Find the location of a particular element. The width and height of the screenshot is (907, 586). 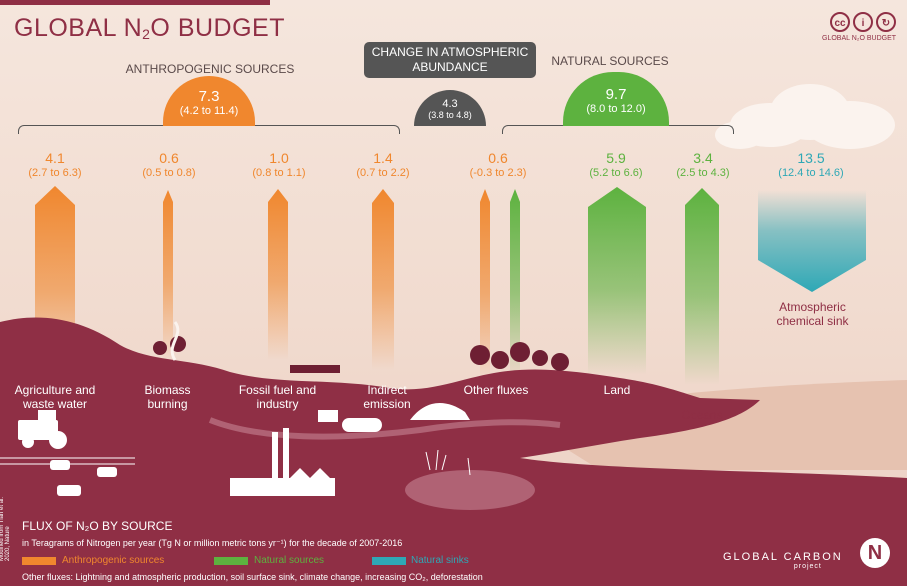

arrow-land is located at coordinates (617, 281).